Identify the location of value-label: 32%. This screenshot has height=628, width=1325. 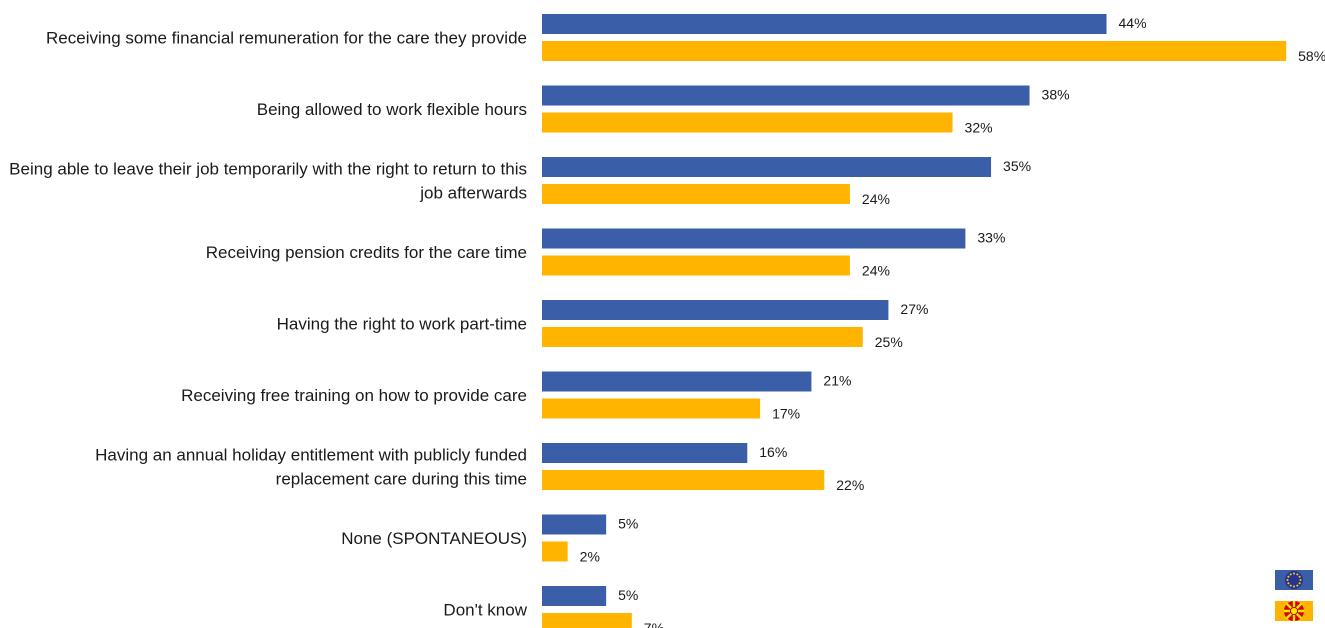
(979, 128).